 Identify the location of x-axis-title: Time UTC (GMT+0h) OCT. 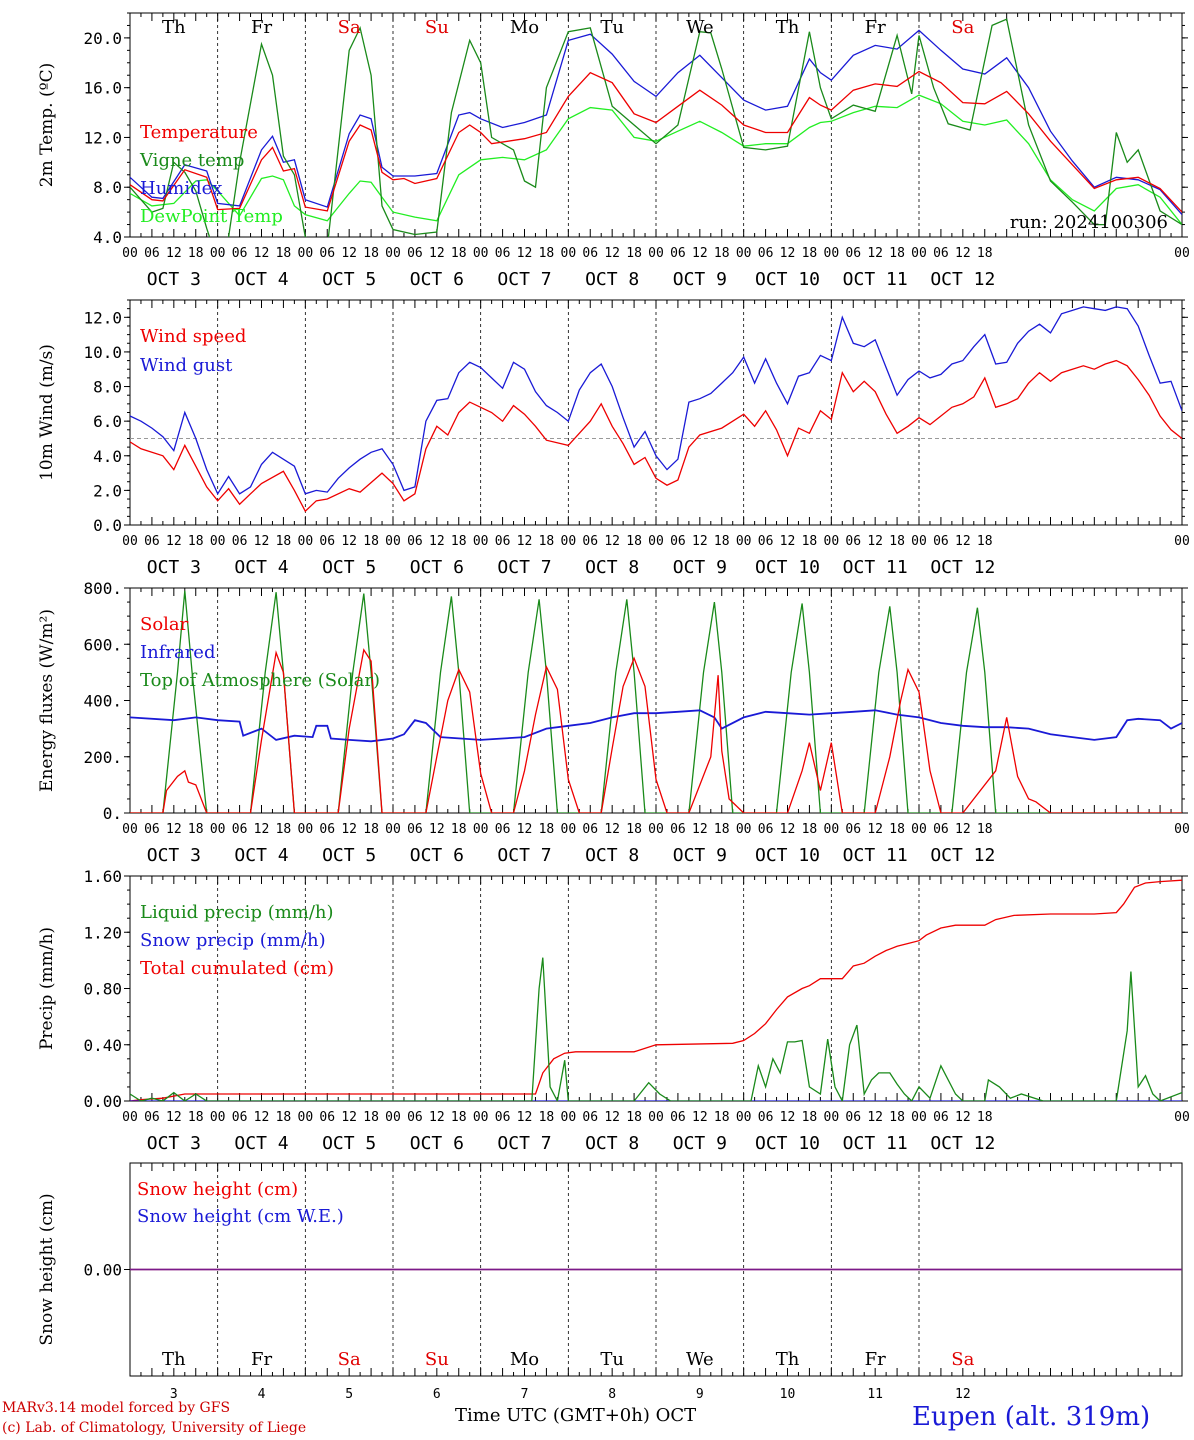
(575, 1415).